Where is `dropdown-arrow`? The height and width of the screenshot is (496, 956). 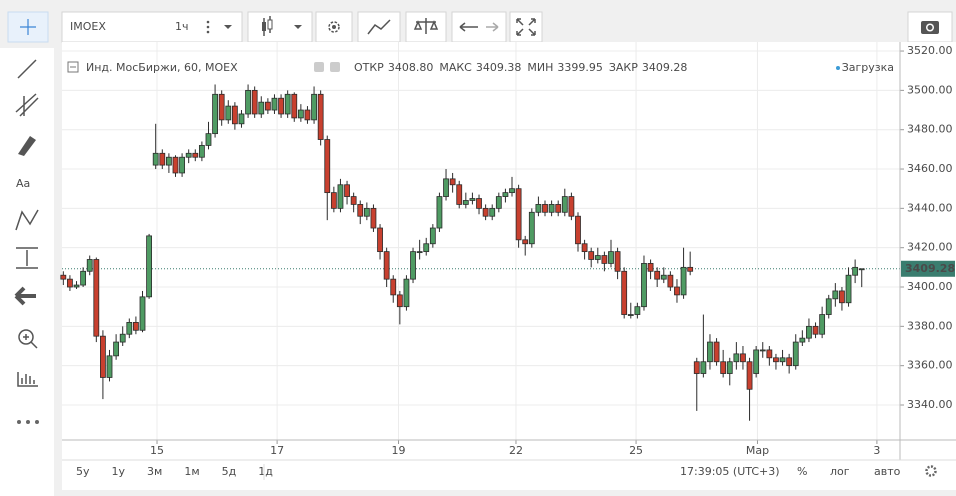
dropdown-arrow is located at coordinates (228, 27).